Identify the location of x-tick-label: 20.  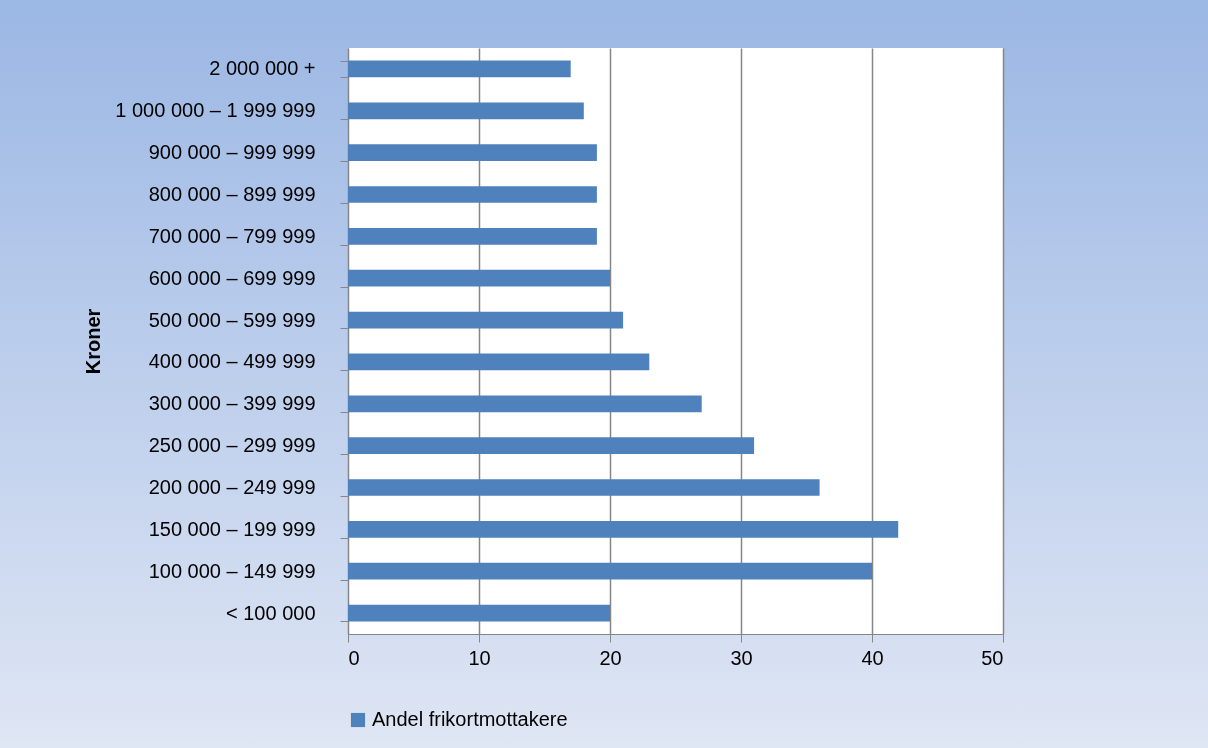
(610, 657).